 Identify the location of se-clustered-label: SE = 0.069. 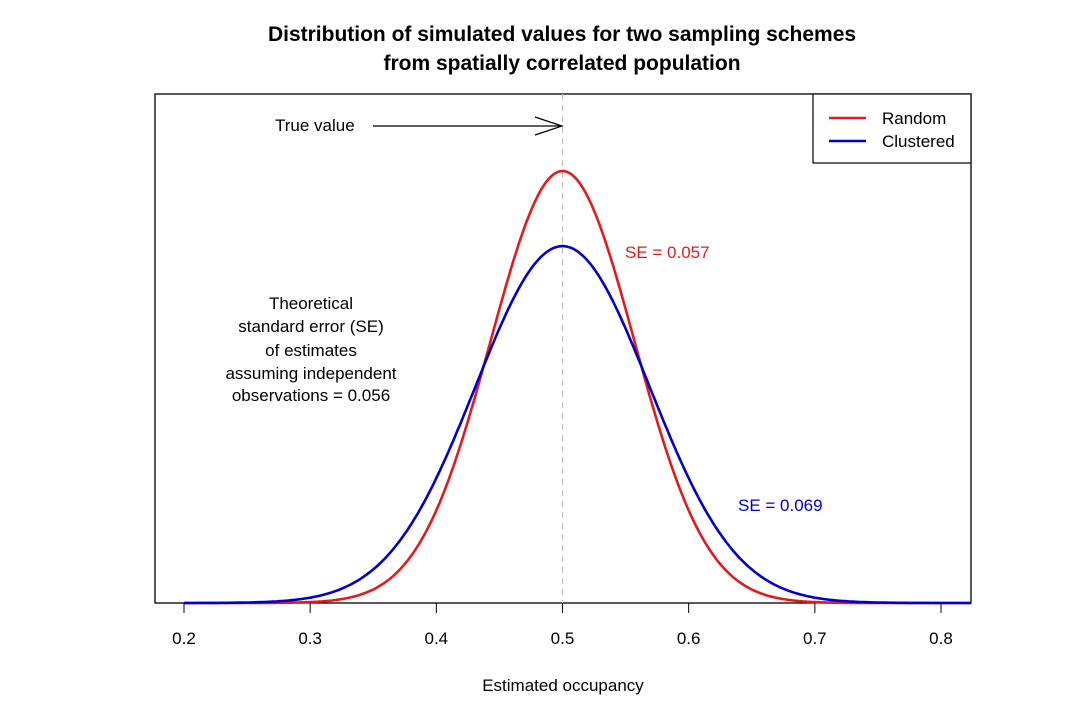
(780, 505).